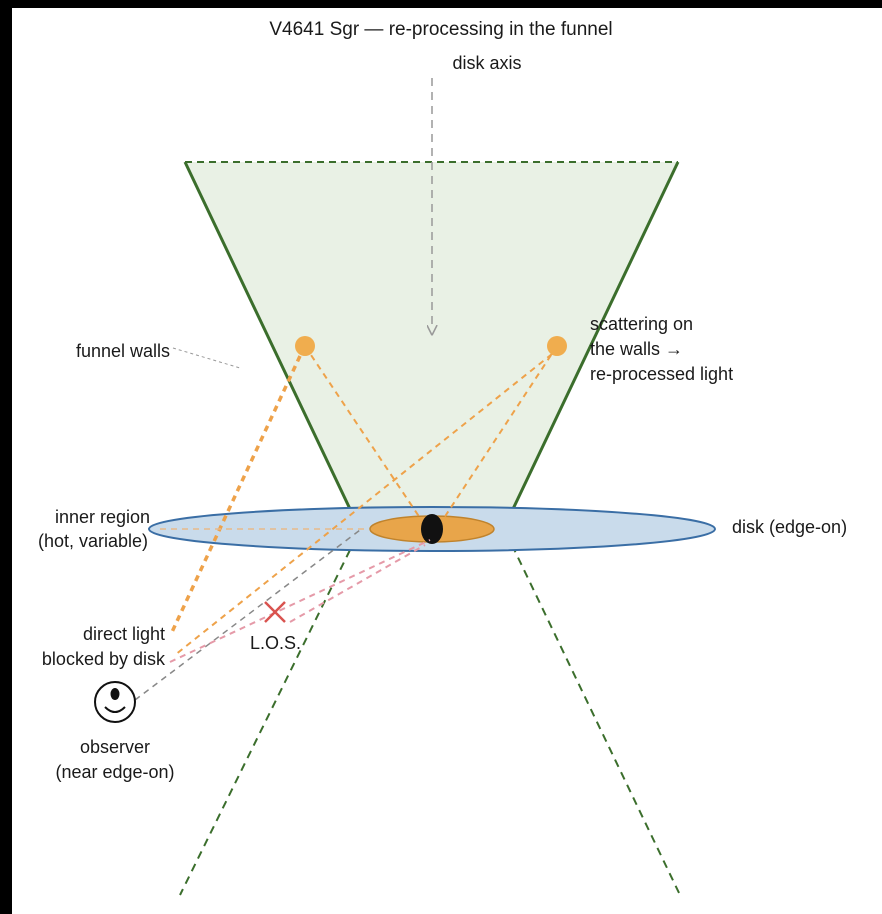 This screenshot has width=882, height=914. I want to click on label: direct light, so click(124, 634).